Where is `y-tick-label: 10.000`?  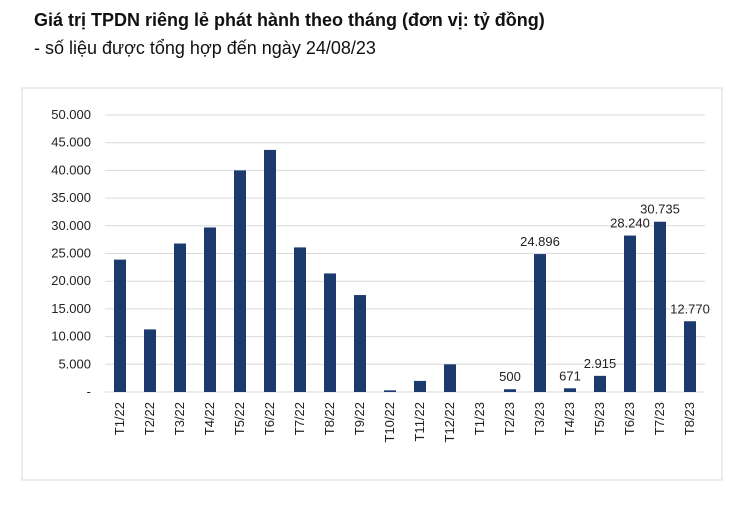
y-tick-label: 10.000 is located at coordinates (71, 336).